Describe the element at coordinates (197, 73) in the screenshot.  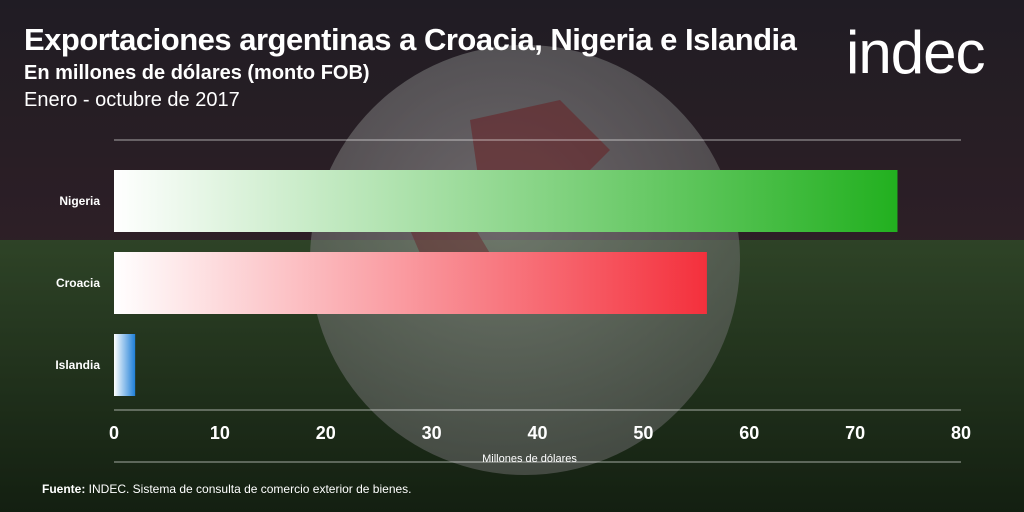
I see `chart-subtitle: En millones de dólares (monto FOB)` at that location.